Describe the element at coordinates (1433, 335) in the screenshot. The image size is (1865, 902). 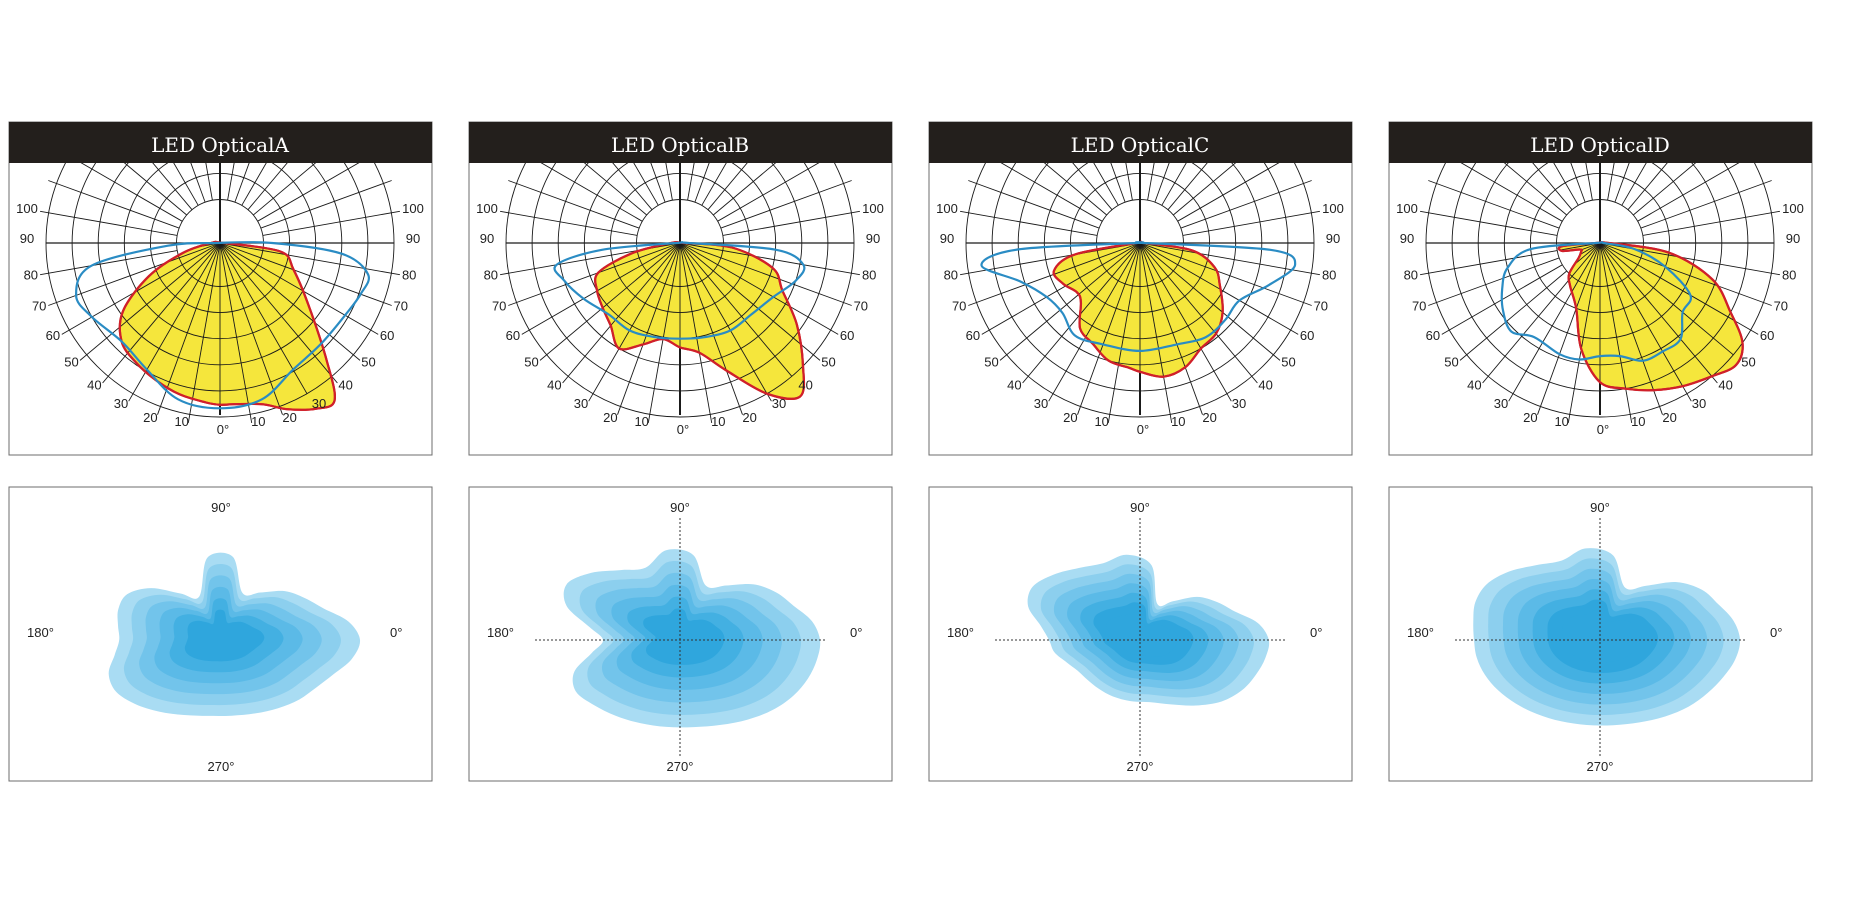
I see `polar-tick-l-60: 60` at that location.